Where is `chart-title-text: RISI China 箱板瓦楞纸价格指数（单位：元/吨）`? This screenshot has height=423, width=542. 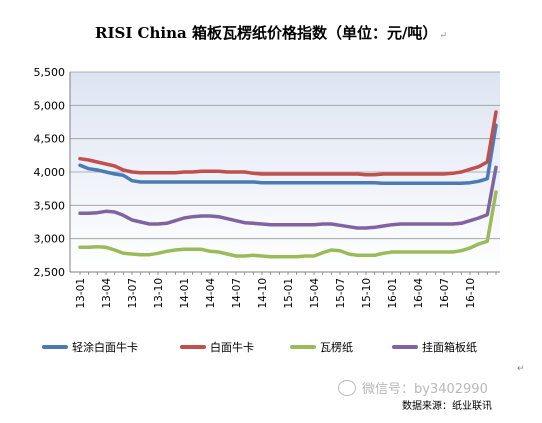
chart-title-text: RISI China 箱板瓦楞纸价格指数（单位：元/吨） is located at coordinates (266, 33).